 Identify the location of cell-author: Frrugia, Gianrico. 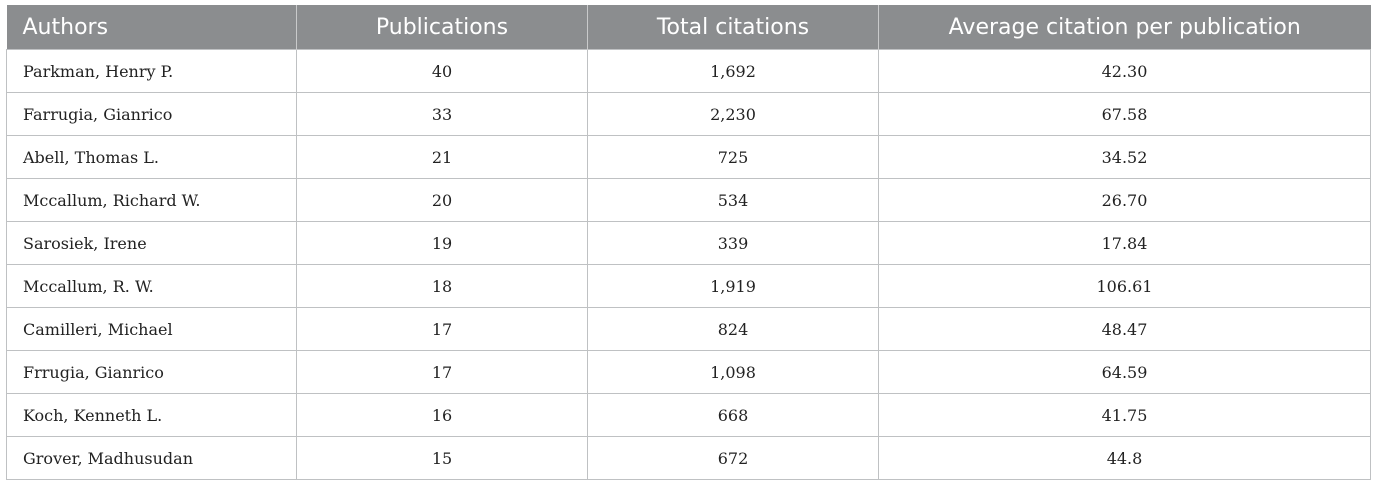
(151, 372).